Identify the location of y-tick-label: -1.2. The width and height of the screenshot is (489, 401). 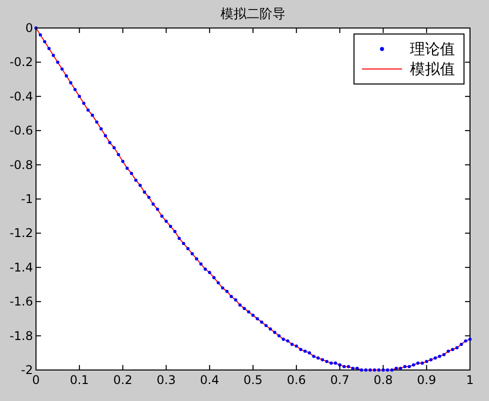
(21, 233).